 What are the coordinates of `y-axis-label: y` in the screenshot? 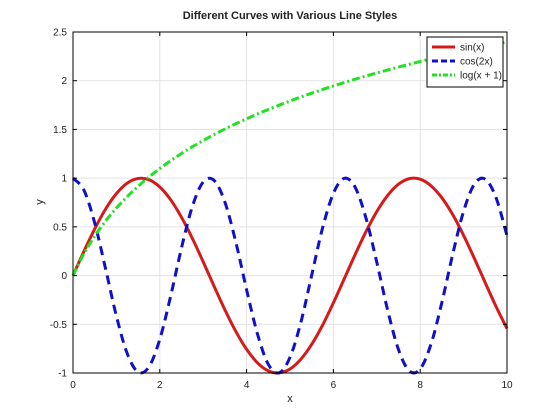 It's located at (40, 202).